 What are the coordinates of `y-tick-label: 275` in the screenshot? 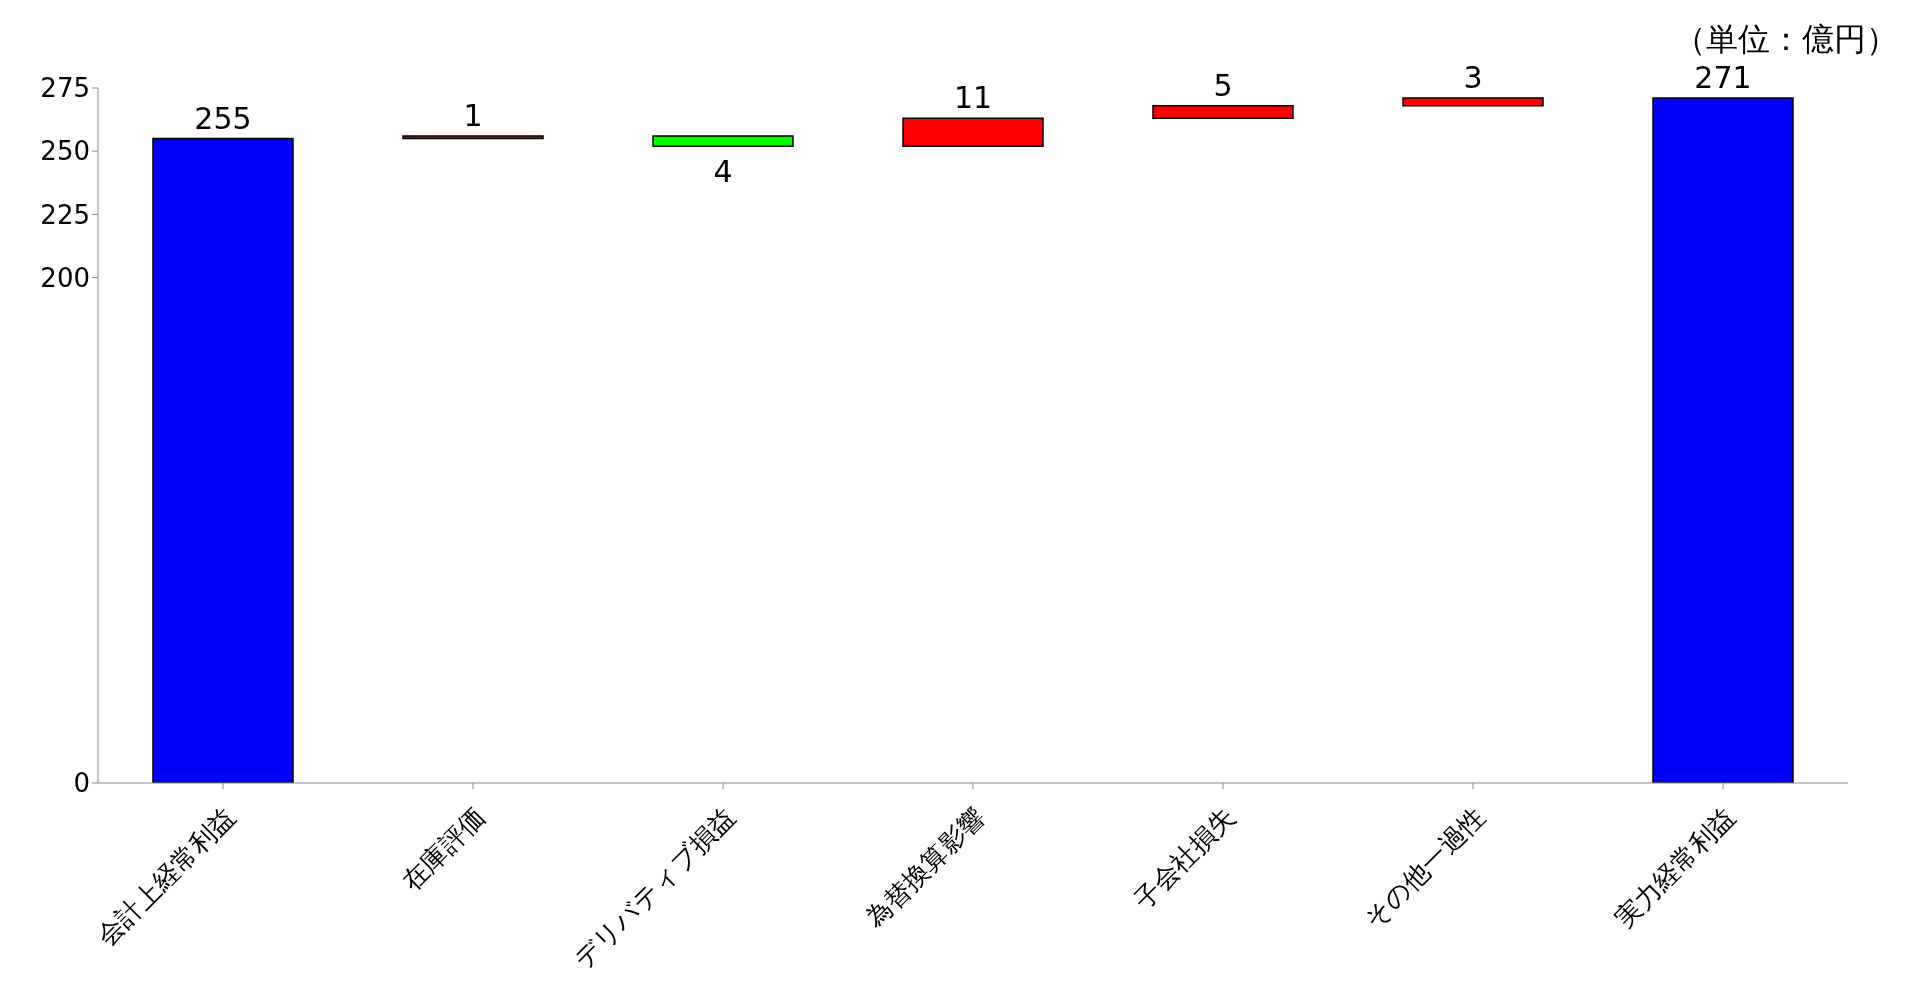 It's located at (65, 88).